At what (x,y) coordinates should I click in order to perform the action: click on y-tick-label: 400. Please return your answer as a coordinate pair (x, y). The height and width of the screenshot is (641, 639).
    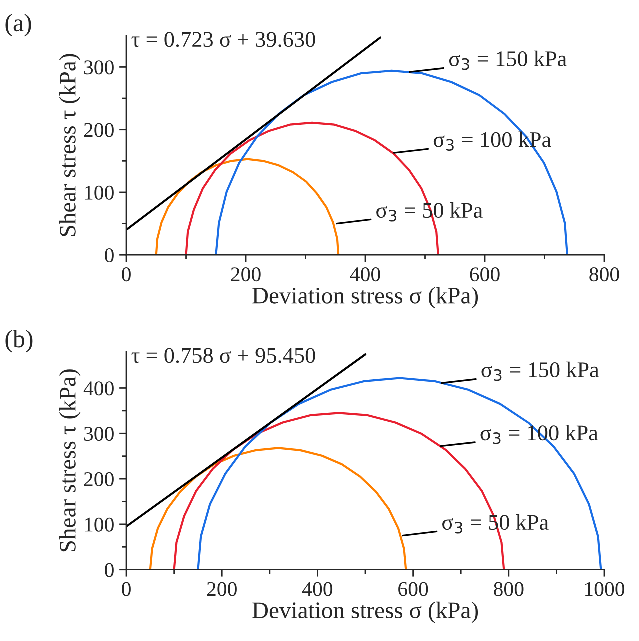
    Looking at the image, I should click on (99, 389).